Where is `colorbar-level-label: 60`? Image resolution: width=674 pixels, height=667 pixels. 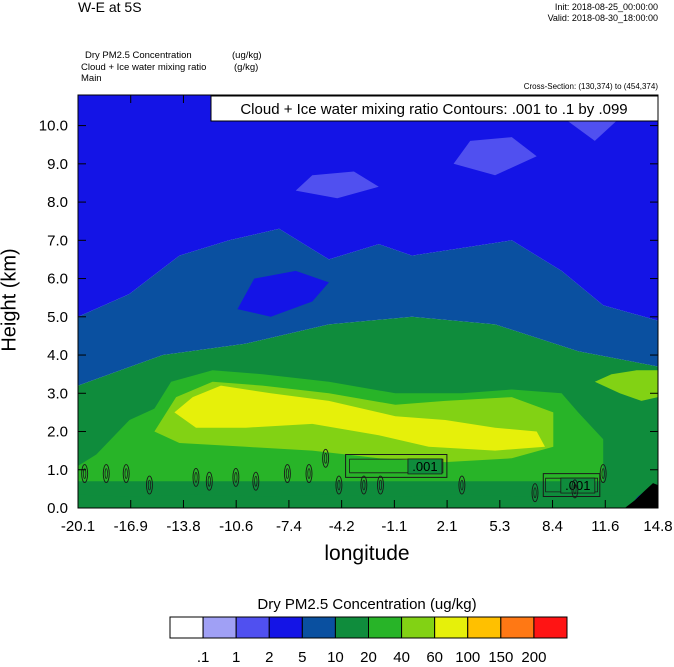
colorbar-level-label: 60 is located at coordinates (434, 657).